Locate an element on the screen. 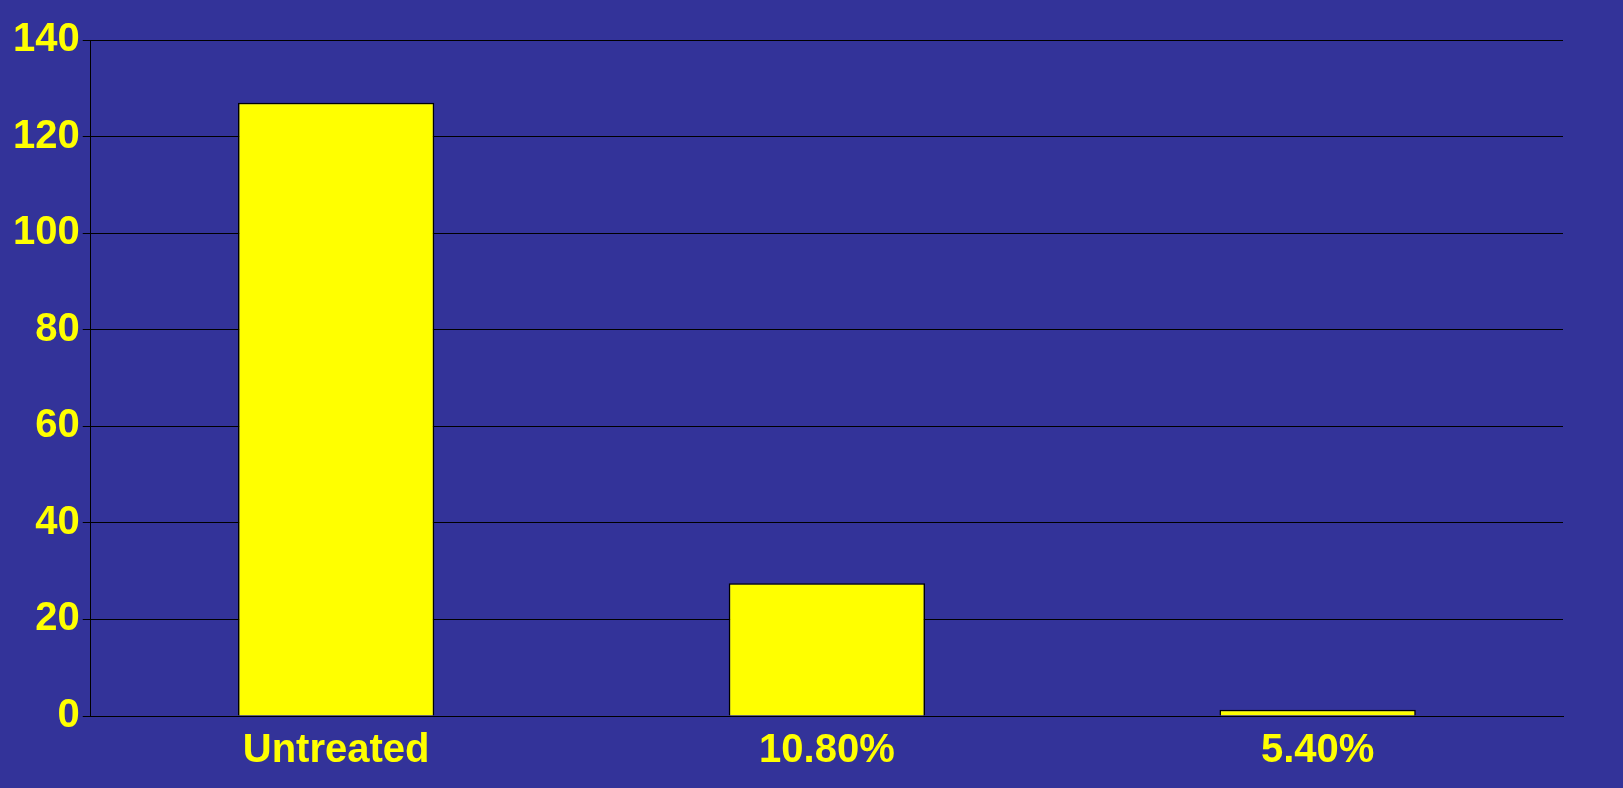 Image resolution: width=1623 pixels, height=788 pixels. y-tick-label: 140 is located at coordinates (46, 37).